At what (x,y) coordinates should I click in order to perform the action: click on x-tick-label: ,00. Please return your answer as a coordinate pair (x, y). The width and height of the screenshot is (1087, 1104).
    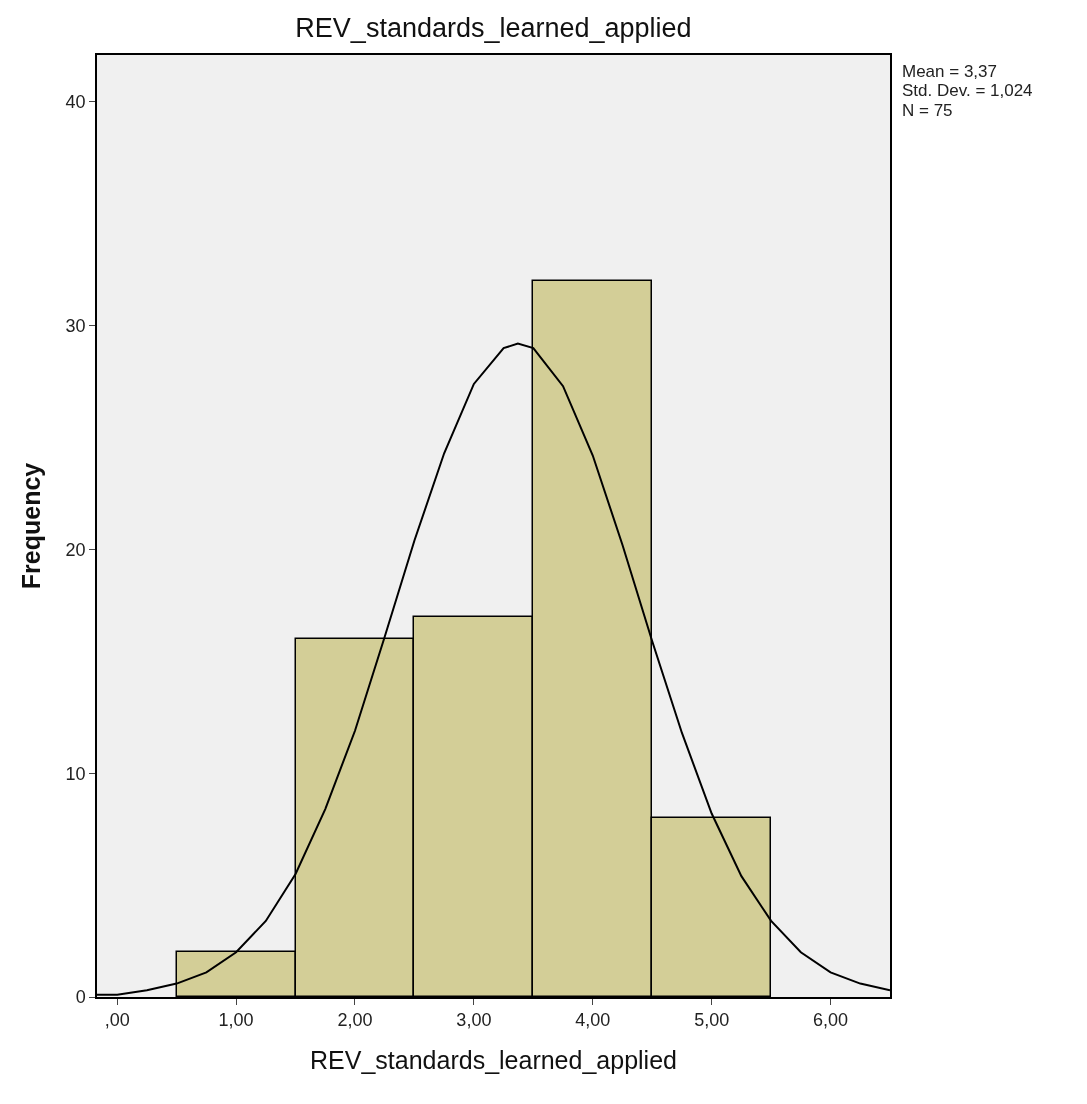
    Looking at the image, I should click on (117, 1020).